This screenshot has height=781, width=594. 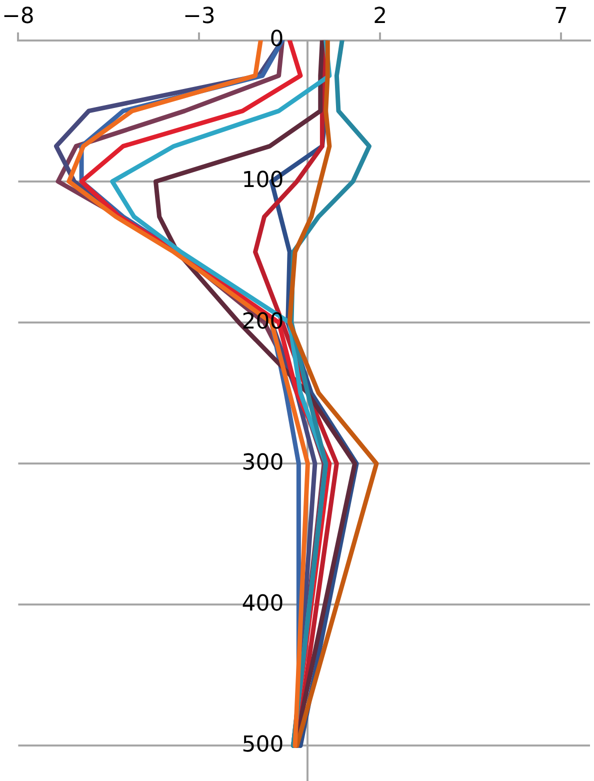 What do you see at coordinates (561, 16) in the screenshot?
I see `x-tick-label: 7` at bounding box center [561, 16].